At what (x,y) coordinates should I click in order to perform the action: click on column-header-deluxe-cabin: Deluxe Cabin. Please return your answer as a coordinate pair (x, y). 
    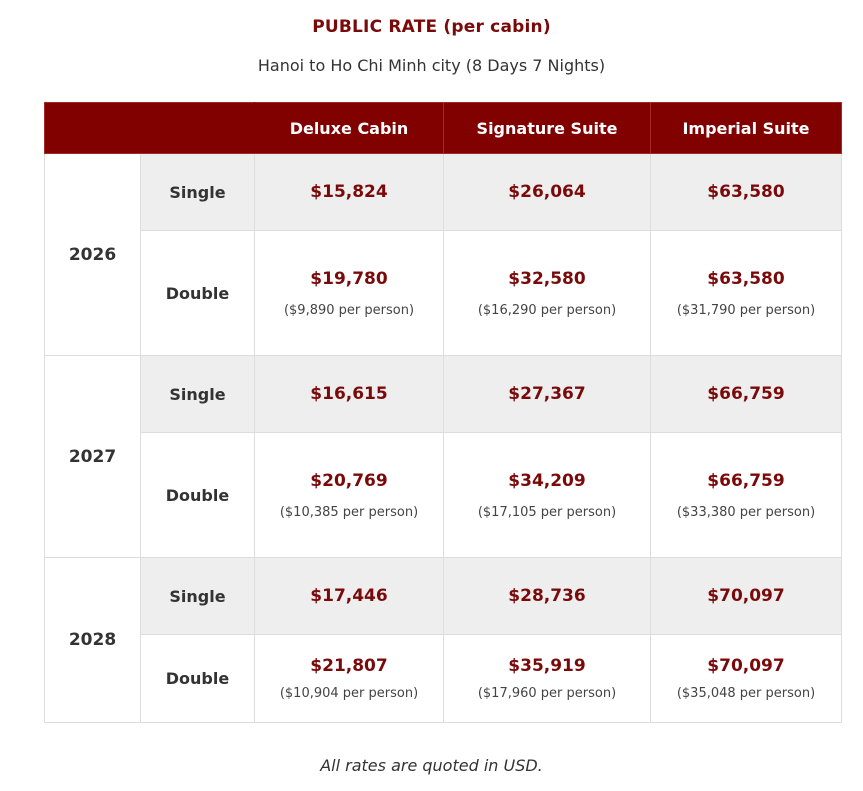
    Looking at the image, I should click on (349, 128).